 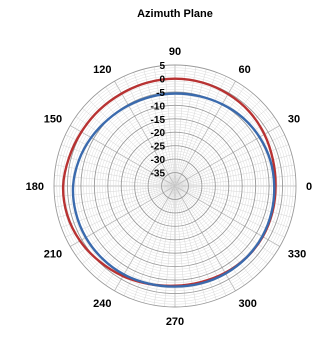 What do you see at coordinates (158, 133) in the screenshot?
I see `radial-tick-label: -20` at bounding box center [158, 133].